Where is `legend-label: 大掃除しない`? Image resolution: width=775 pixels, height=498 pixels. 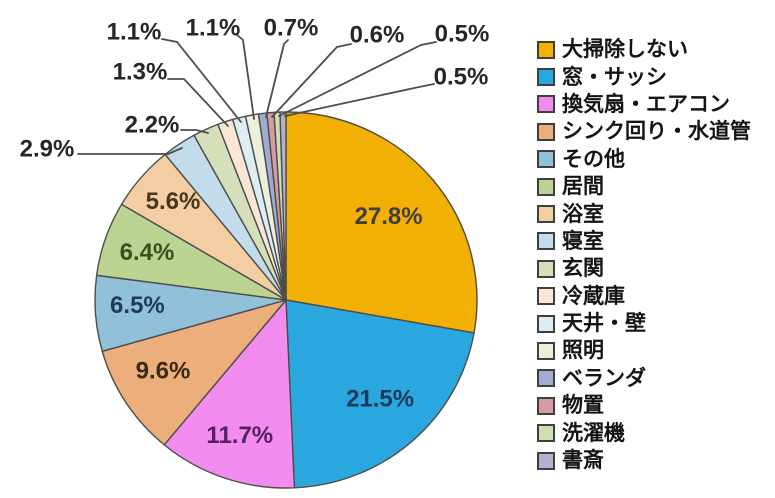
legend-label: 大掃除しない is located at coordinates (625, 50).